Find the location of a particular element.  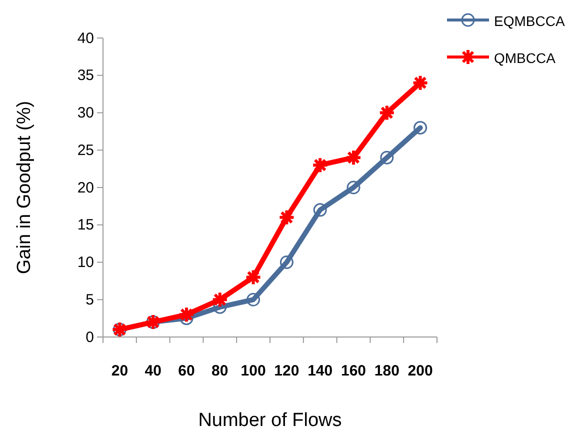

y-tick-label: 40 is located at coordinates (85, 38).